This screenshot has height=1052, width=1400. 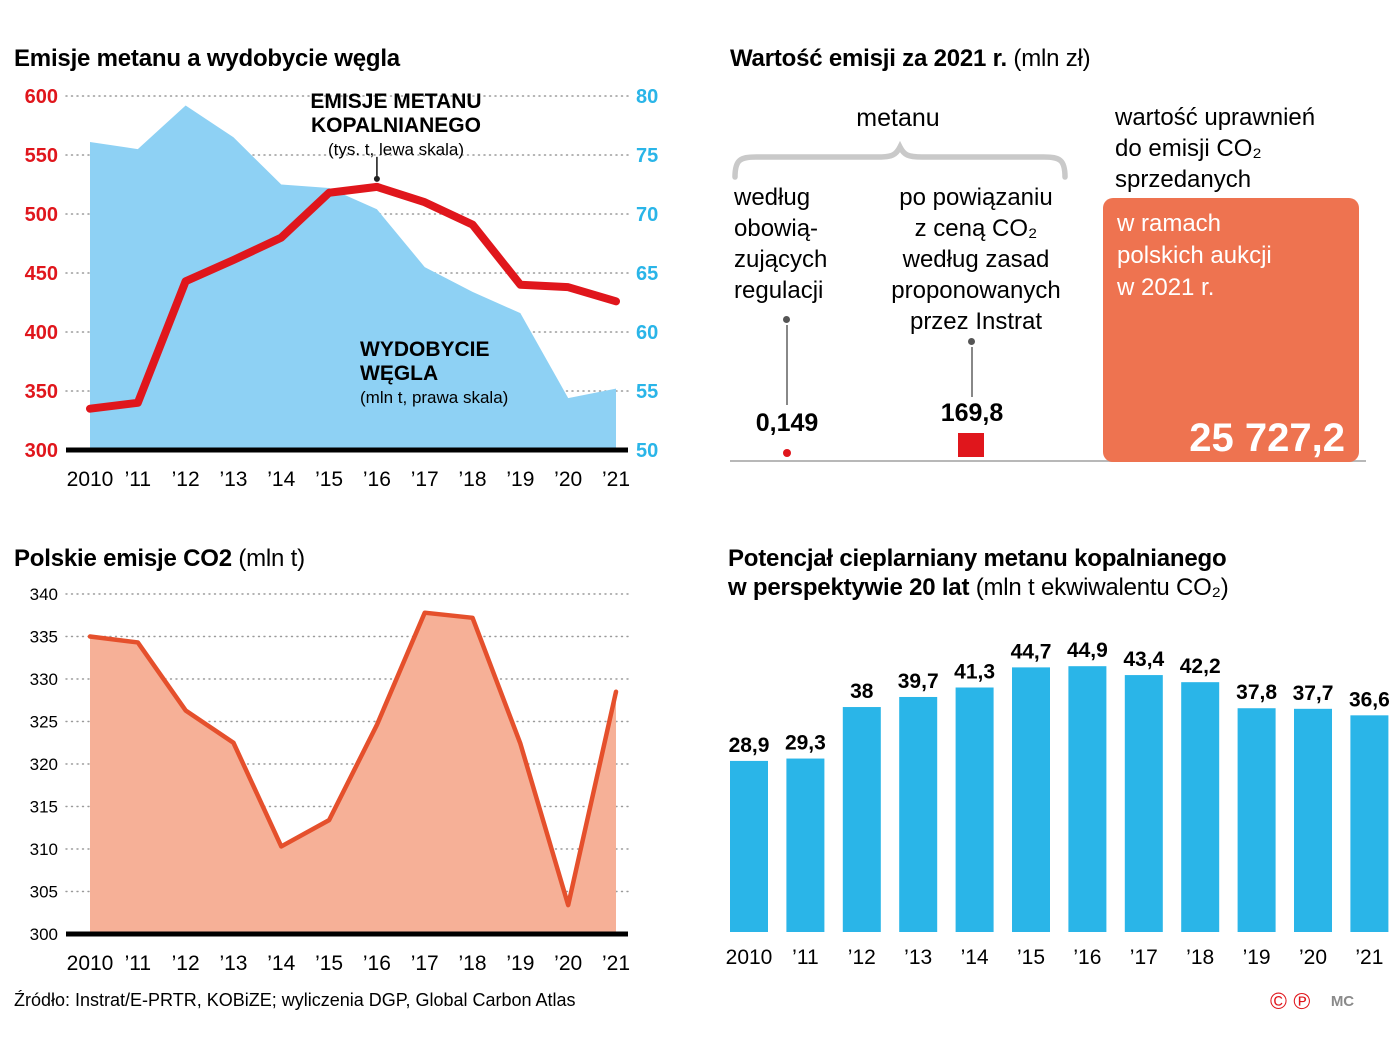 What do you see at coordinates (396, 150) in the screenshot?
I see `annotation-sub: (tys. t, lewa skala)` at bounding box center [396, 150].